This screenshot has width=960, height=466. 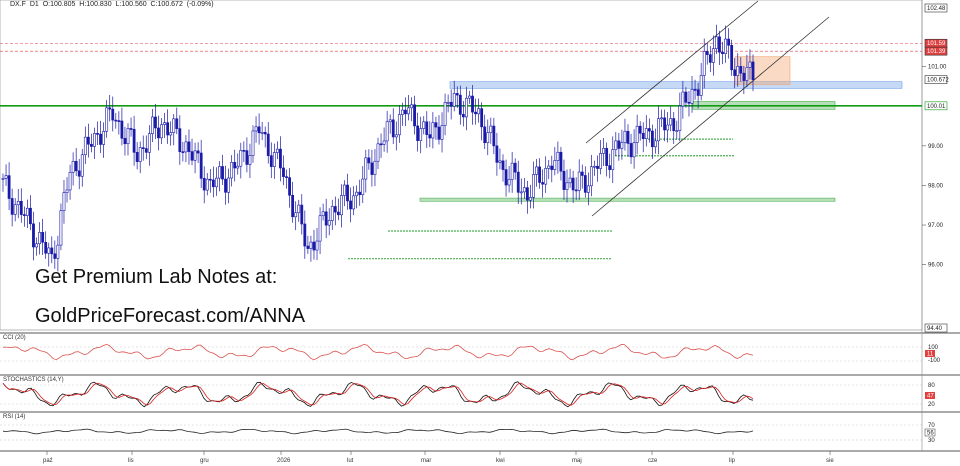 What do you see at coordinates (426, 461) in the screenshot?
I see `date-tick-label: mar` at bounding box center [426, 461].